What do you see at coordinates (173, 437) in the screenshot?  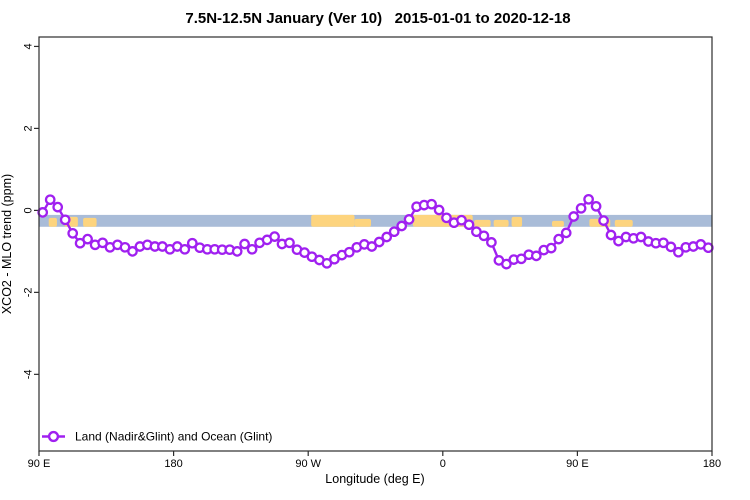 I see `legend-label: Land (Nadir&Glint) and Ocean (Glint)` at bounding box center [173, 437].